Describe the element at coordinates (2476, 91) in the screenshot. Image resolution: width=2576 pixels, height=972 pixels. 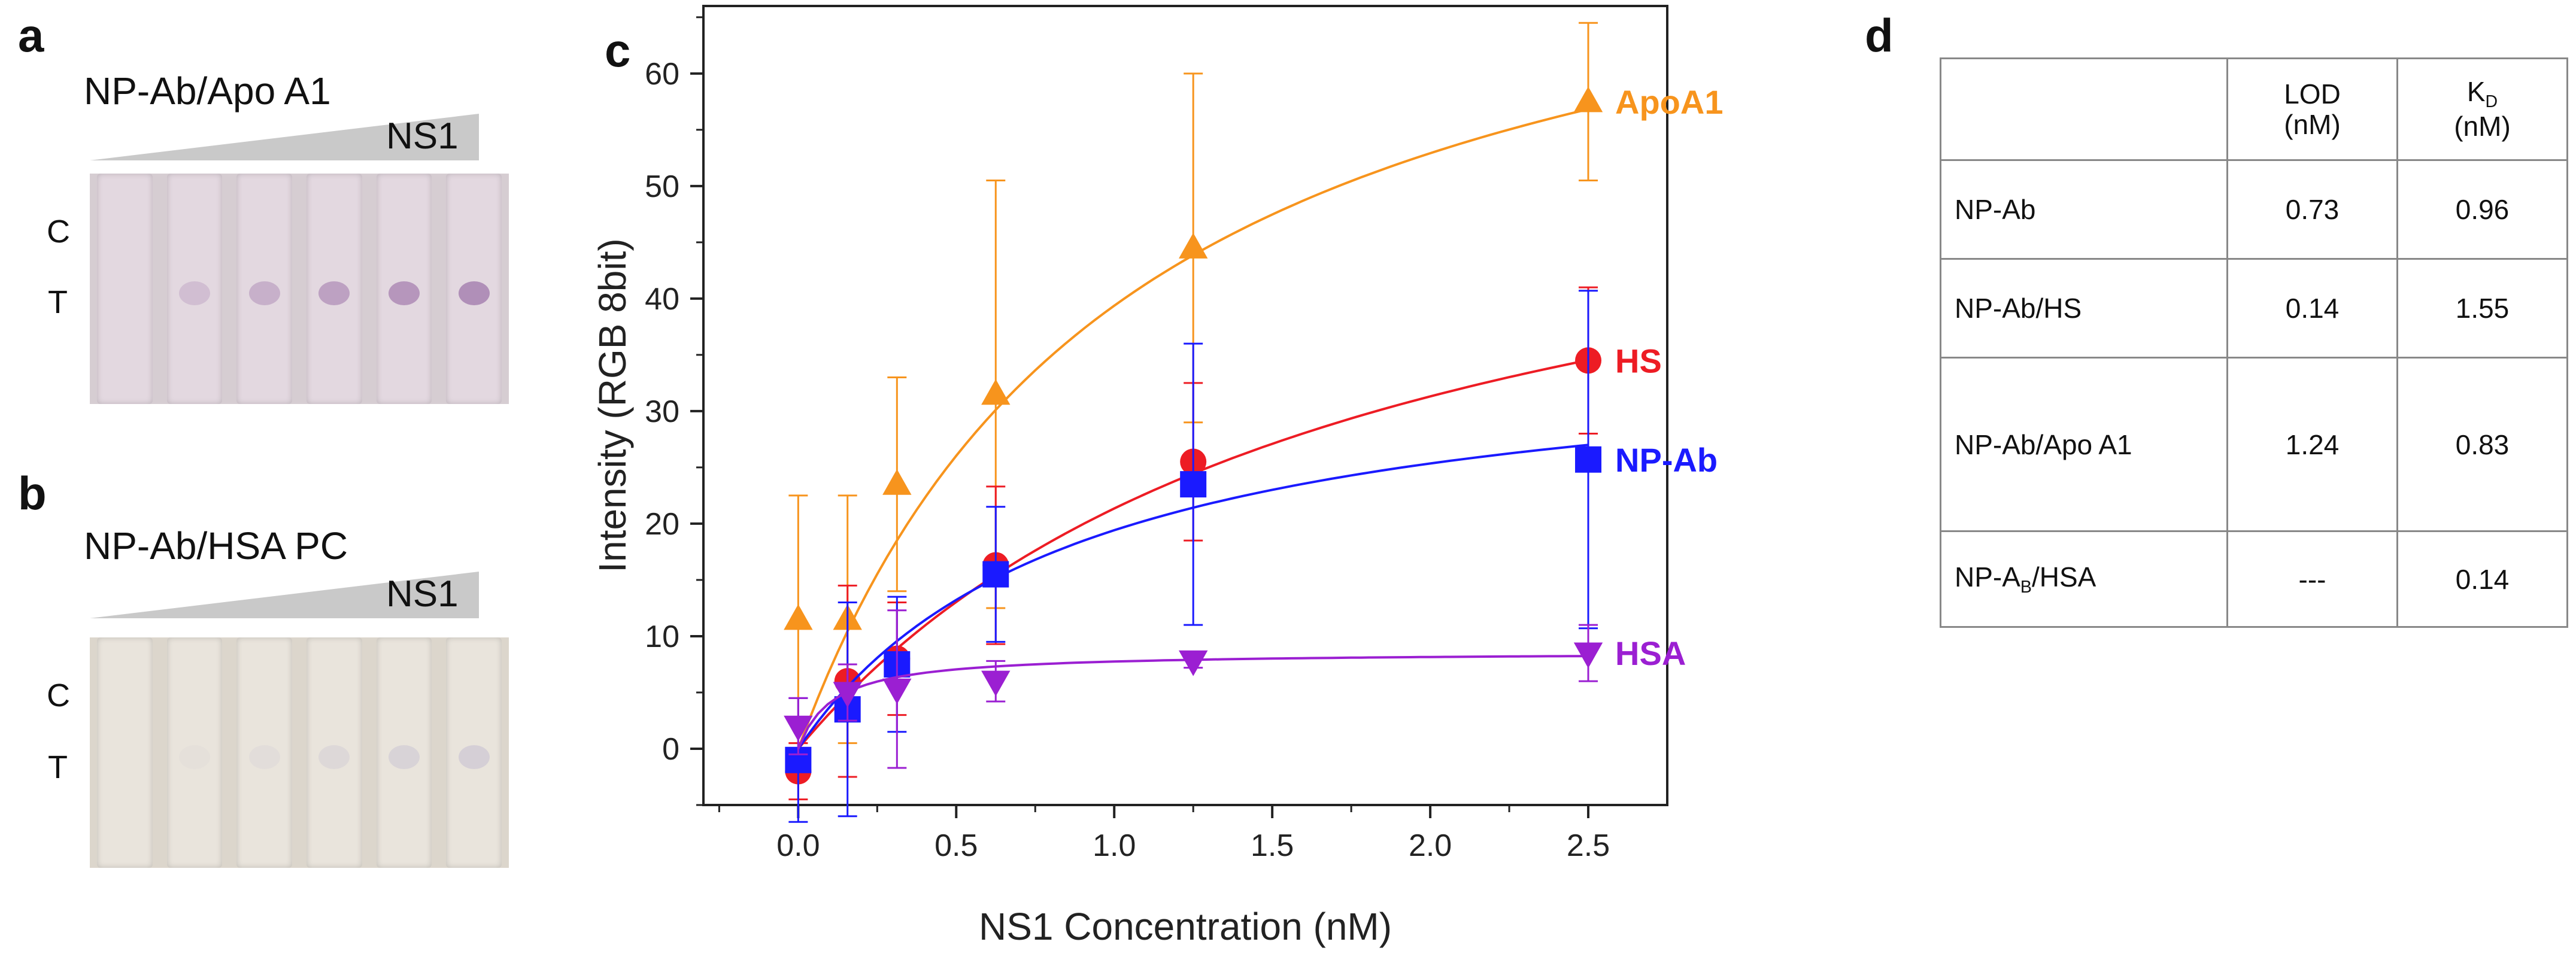
I see `kd-header-main: K` at that location.